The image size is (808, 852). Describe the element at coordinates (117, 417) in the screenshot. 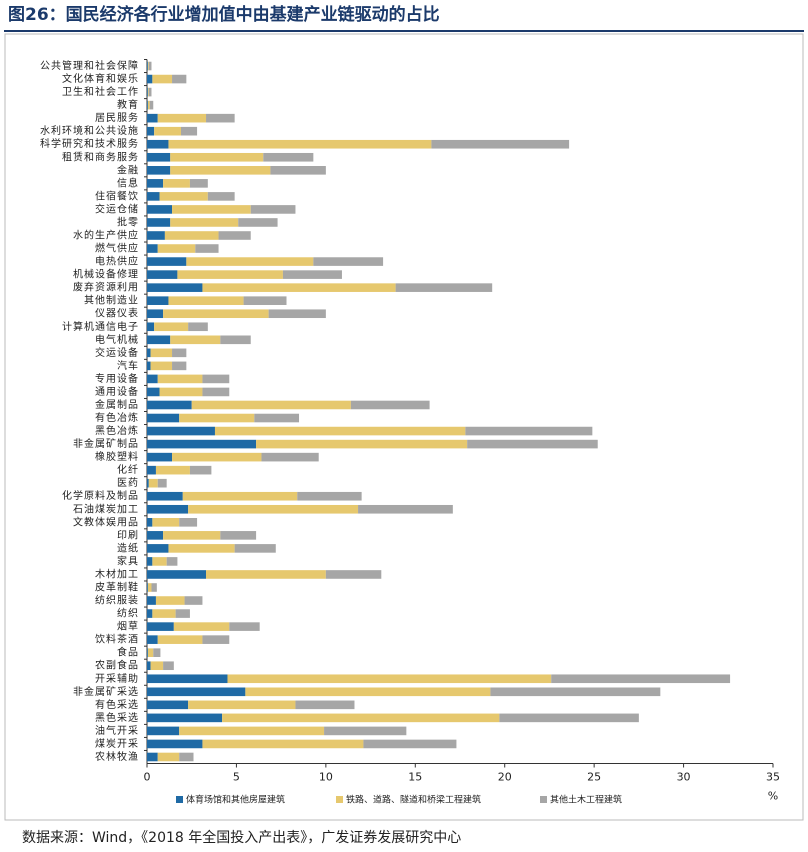

I see `y-tick-label: 有色冶炼` at that location.